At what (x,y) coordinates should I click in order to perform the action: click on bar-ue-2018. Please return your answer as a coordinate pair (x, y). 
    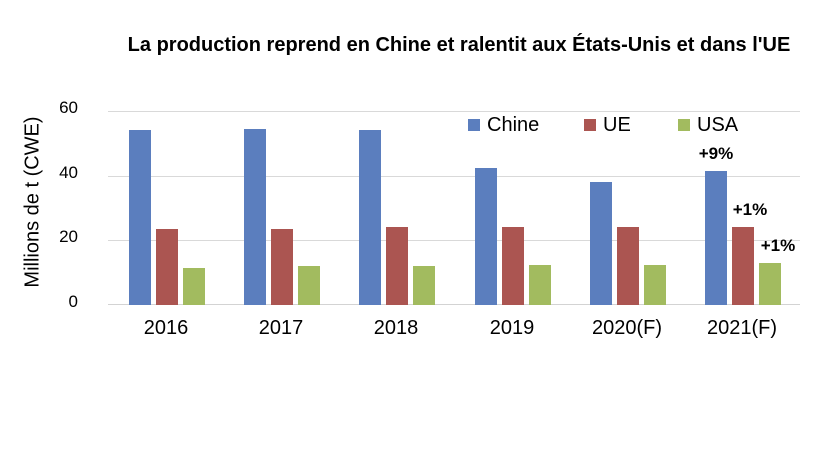
    Looking at the image, I should click on (397, 266).